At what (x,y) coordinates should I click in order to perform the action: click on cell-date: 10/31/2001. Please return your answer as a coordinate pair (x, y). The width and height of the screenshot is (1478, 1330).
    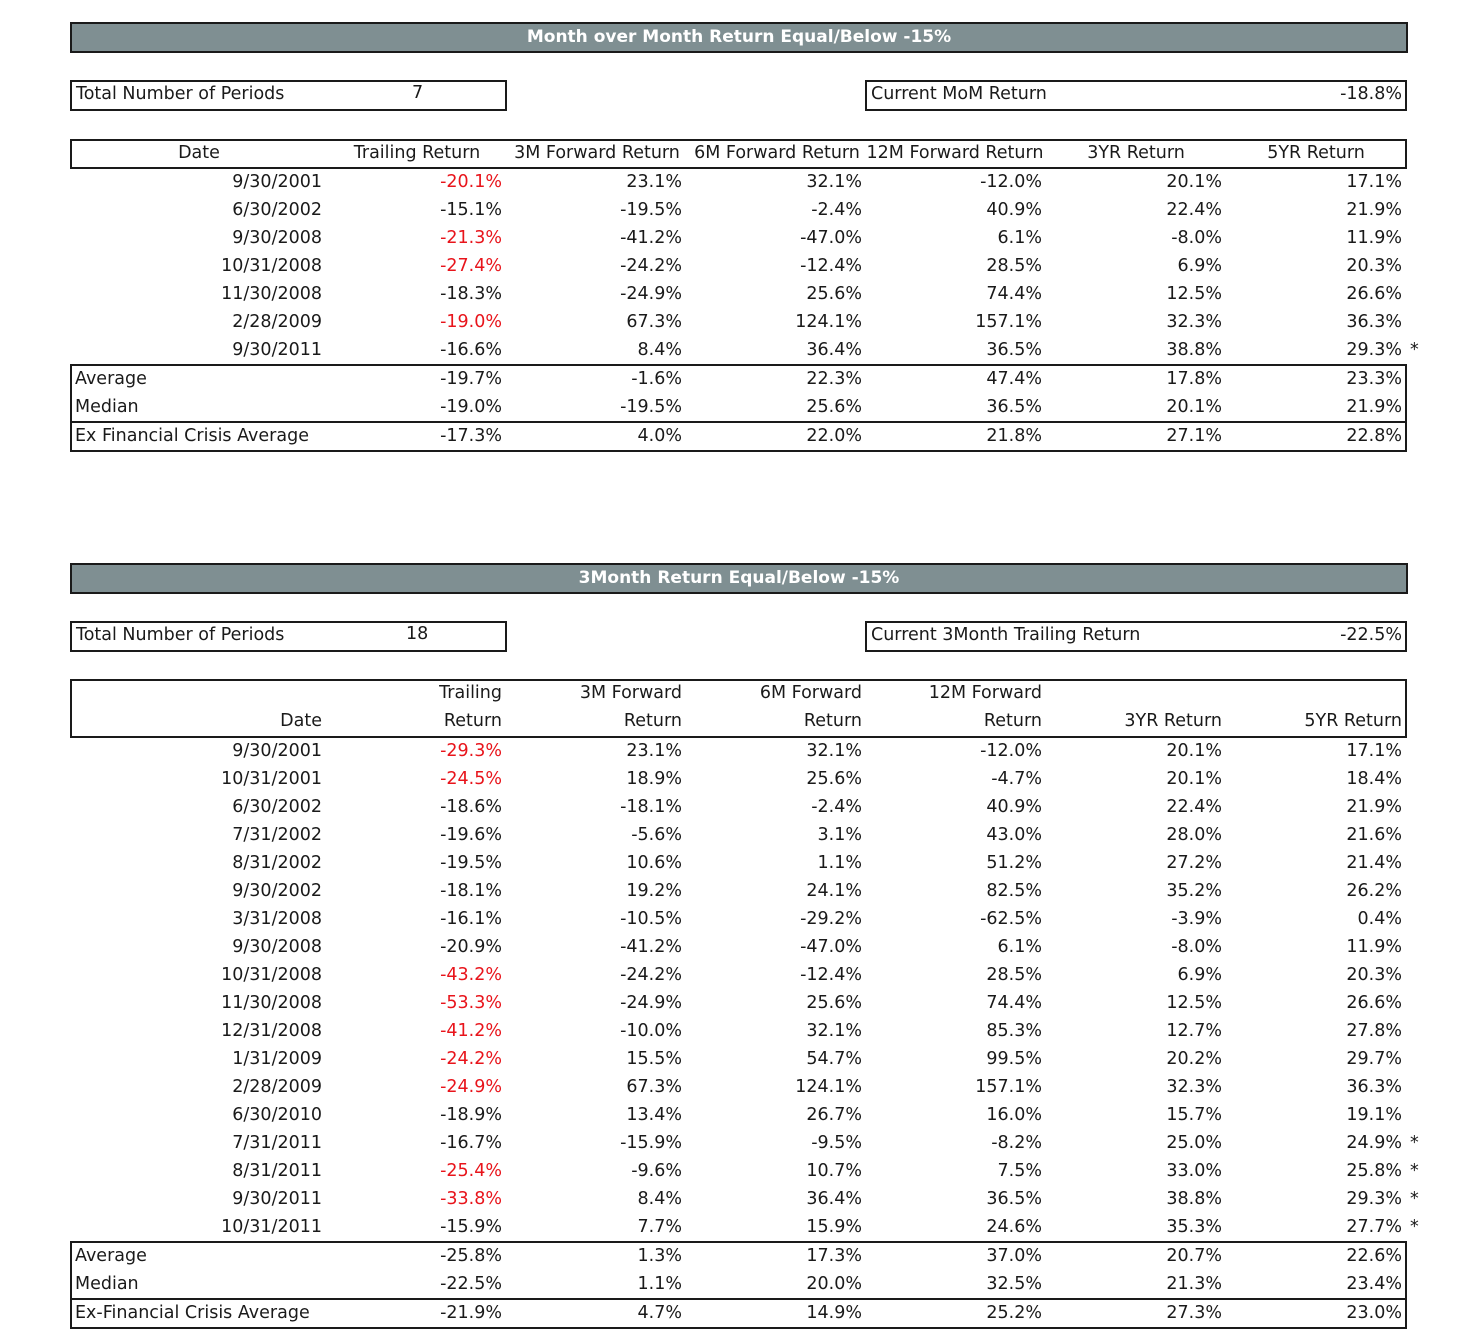
    Looking at the image, I should click on (271, 779).